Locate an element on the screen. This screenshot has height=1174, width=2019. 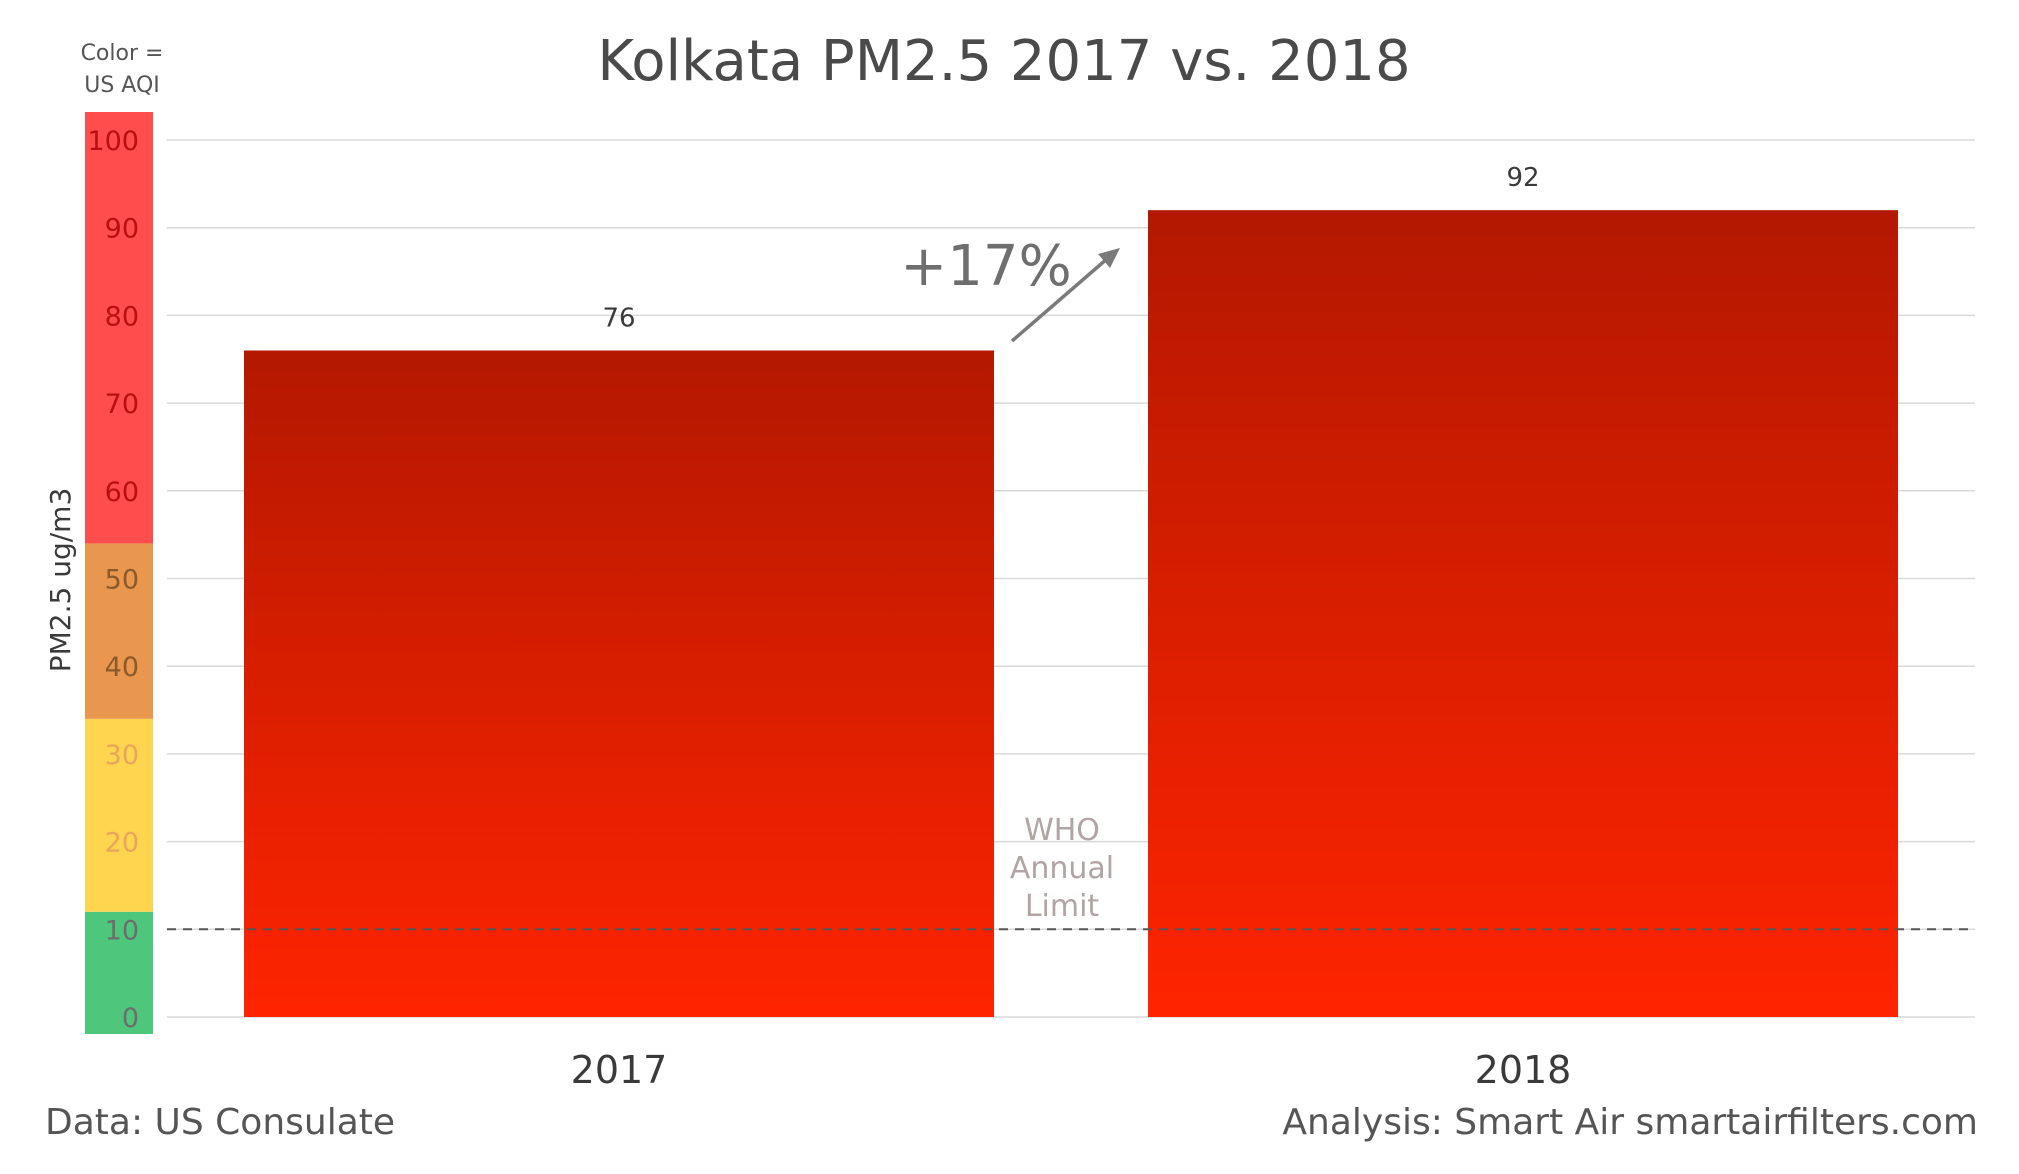
bar-value-labels: 76 92 is located at coordinates (1070, 248).